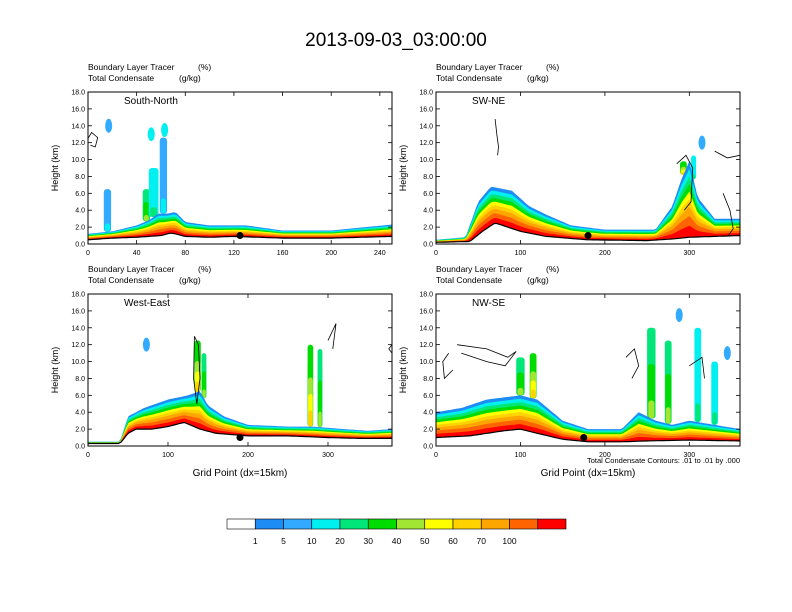 This screenshot has height=612, width=792. What do you see at coordinates (488, 101) in the screenshot?
I see `panel-label: SW-NE` at bounding box center [488, 101].